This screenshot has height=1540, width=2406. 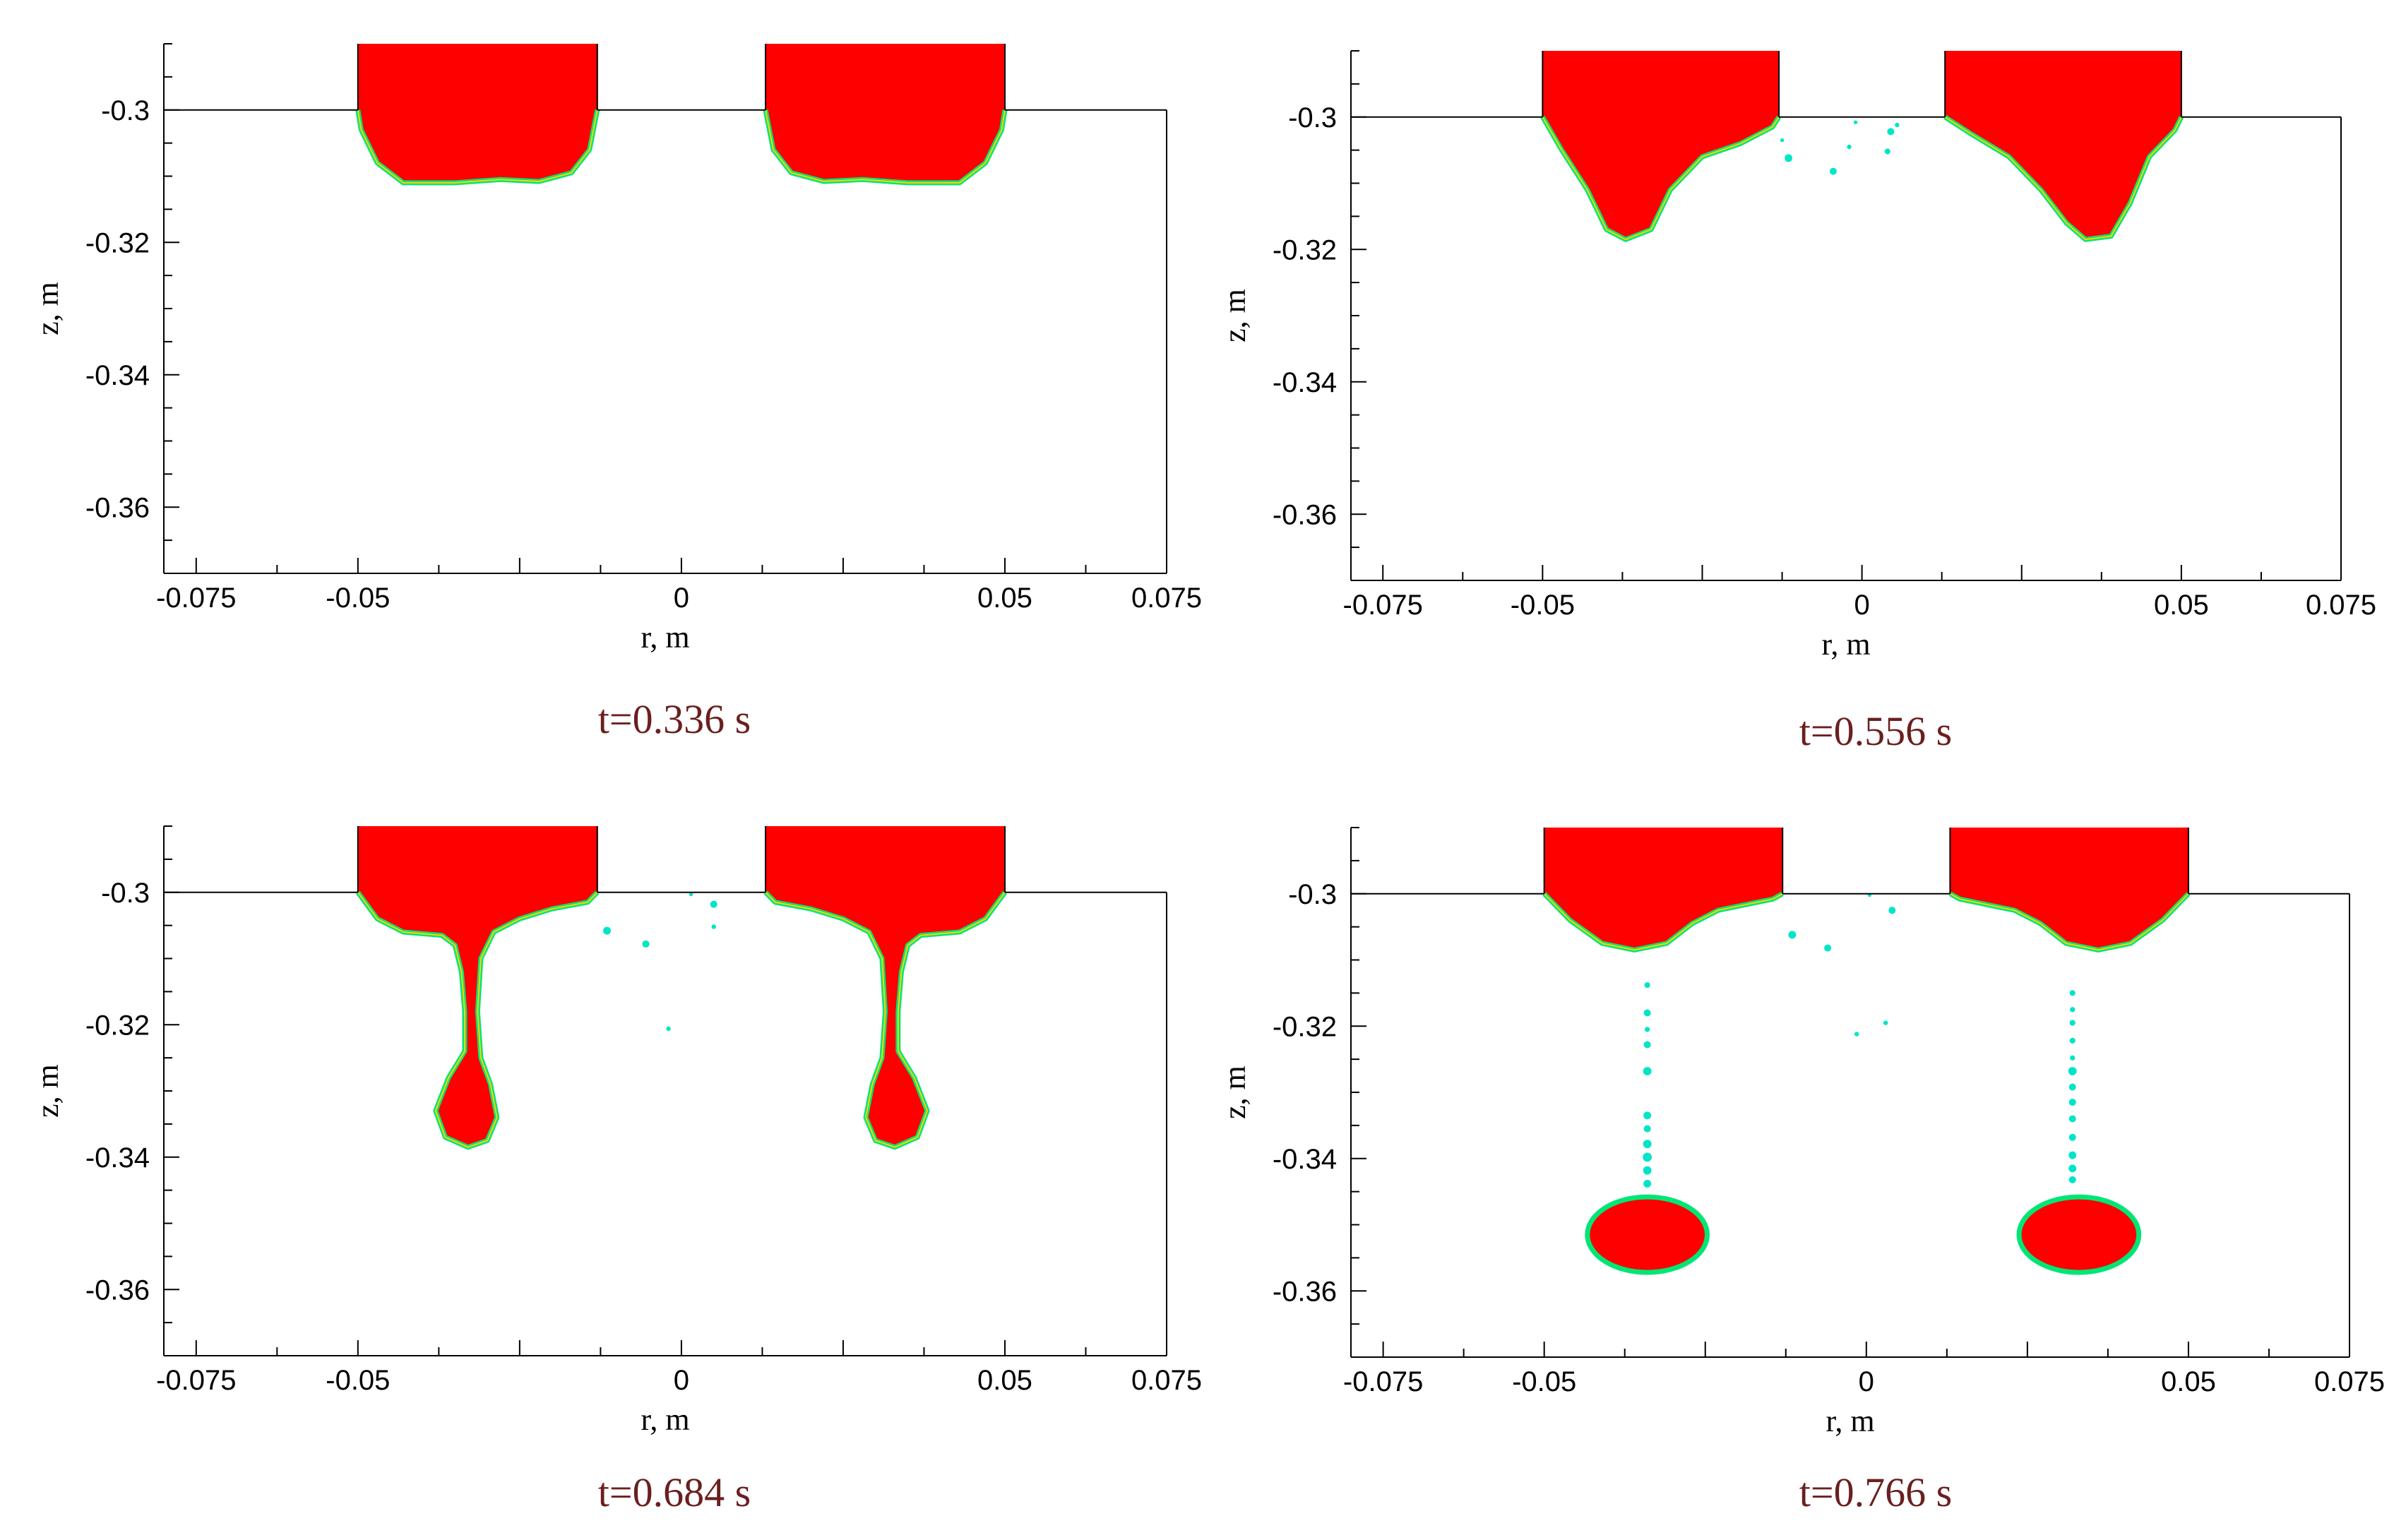 I want to click on time-caption: t=0.766 s, so click(x=1876, y=1492).